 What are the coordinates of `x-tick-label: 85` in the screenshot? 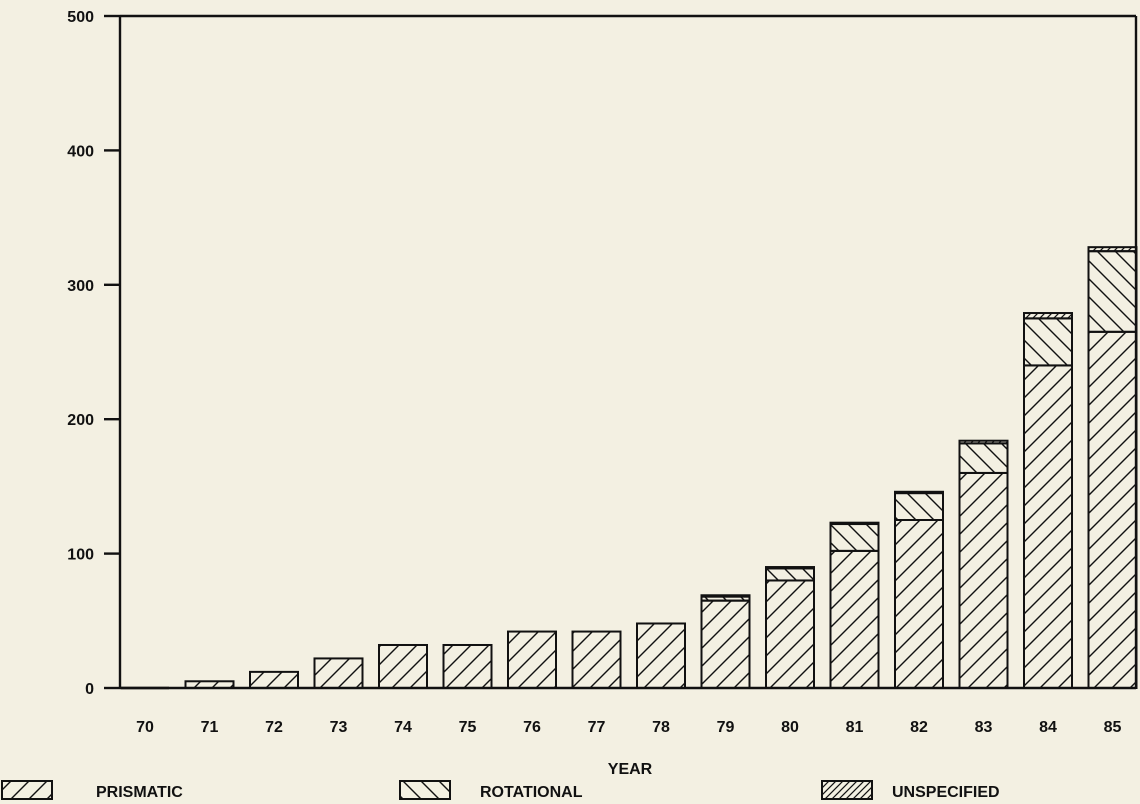 It's located at (1113, 727).